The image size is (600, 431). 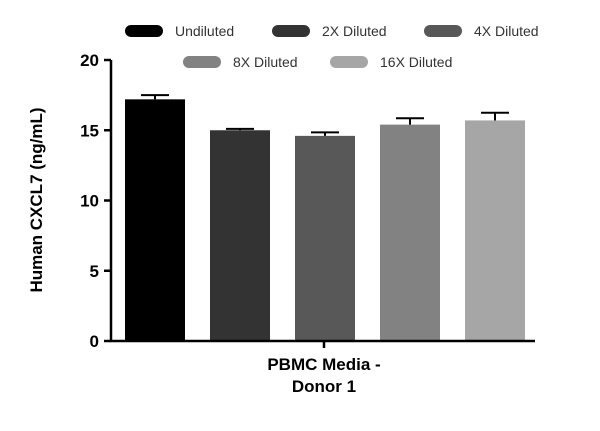 I want to click on x-category-label-line-1: PBMC Media -, so click(x=323, y=364).